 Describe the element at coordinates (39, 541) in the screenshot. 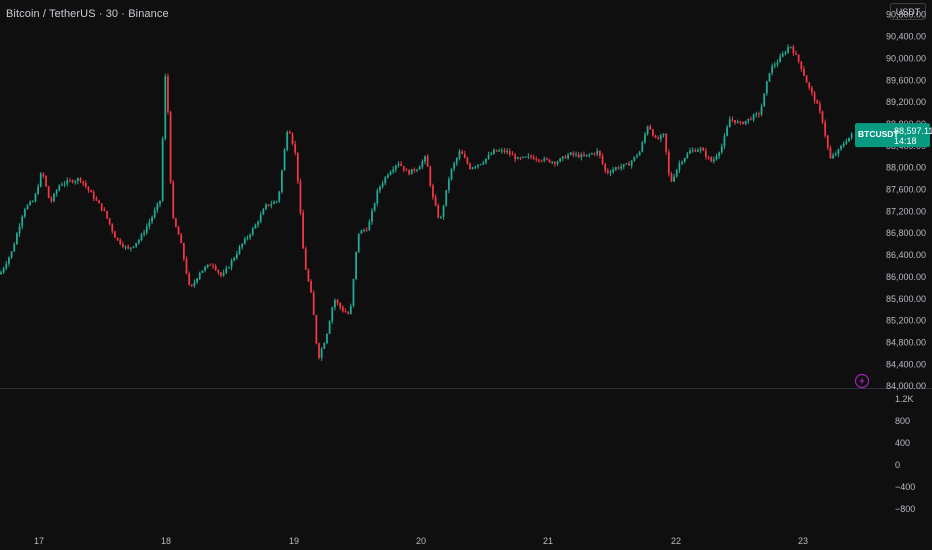

I see `time-tick-label: 17` at that location.